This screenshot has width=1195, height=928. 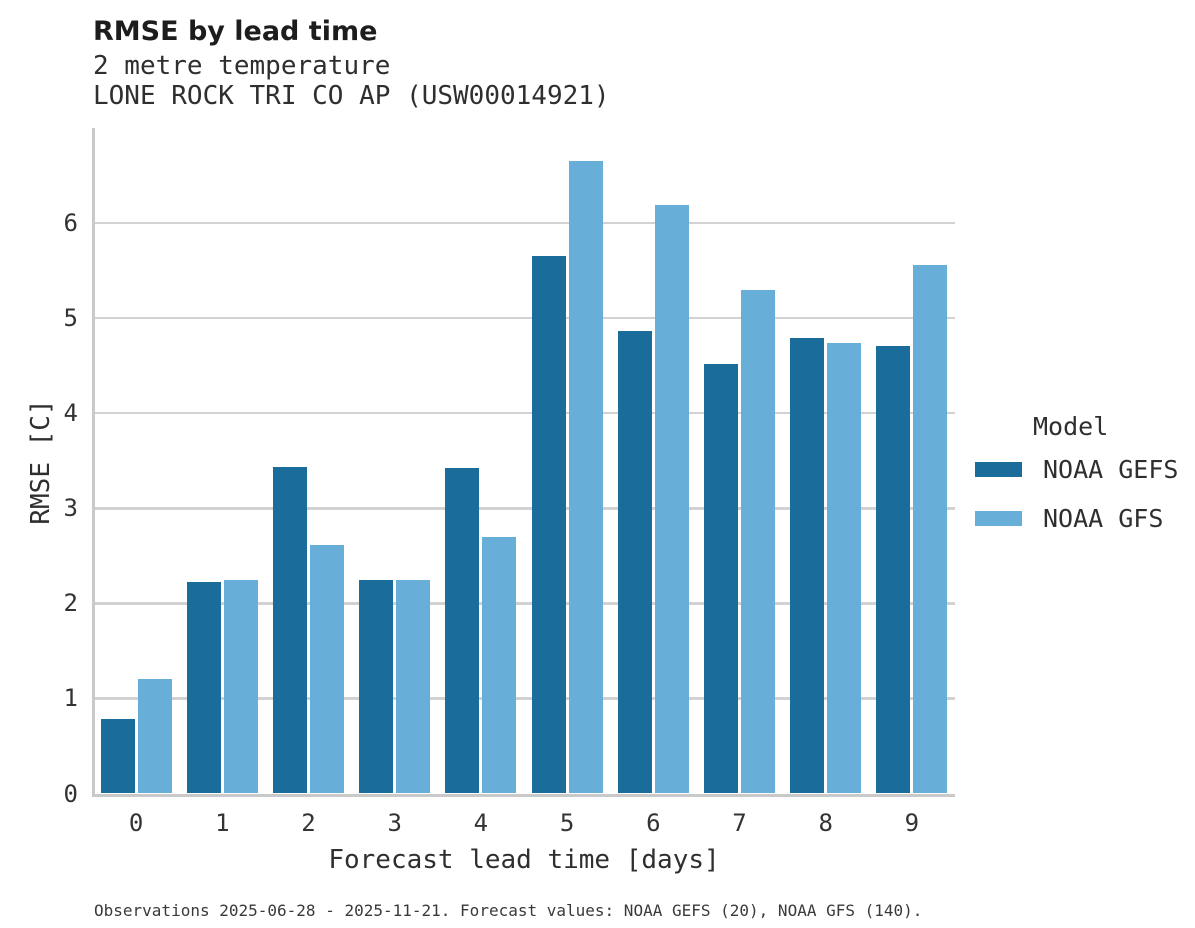 I want to click on x-axis-line, so click(x=523, y=795).